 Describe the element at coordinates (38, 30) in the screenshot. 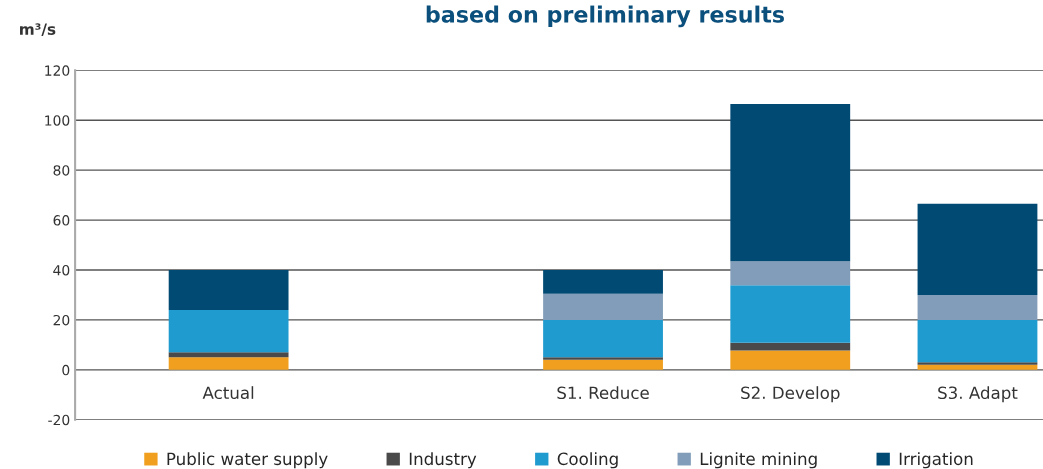

I see `y-axis-title: m³/s` at that location.